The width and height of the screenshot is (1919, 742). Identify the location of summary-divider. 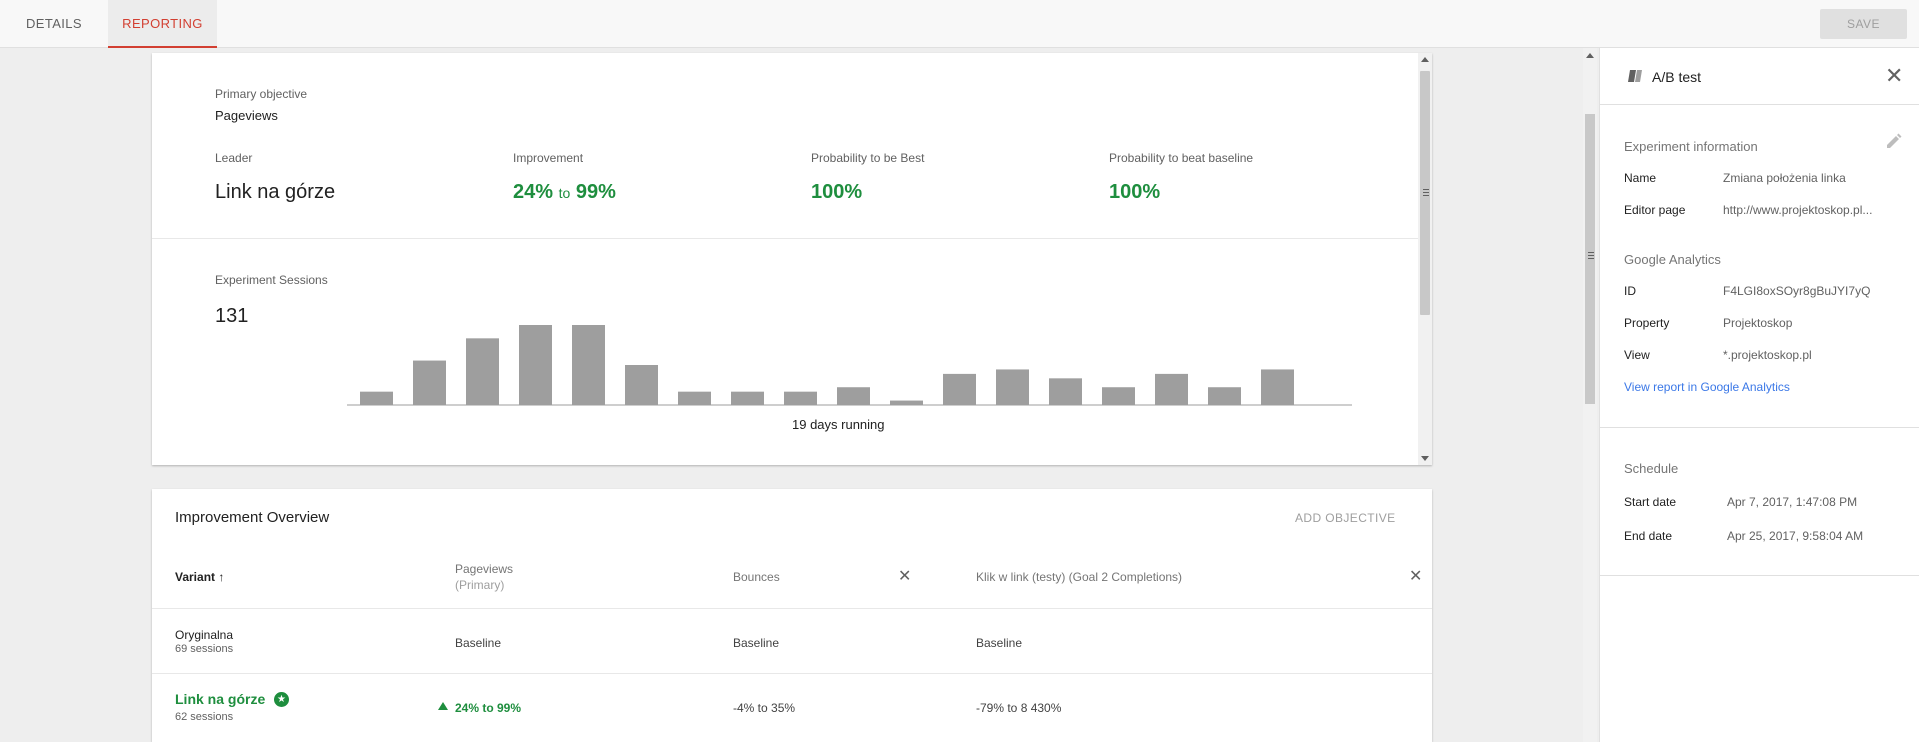
(785, 238).